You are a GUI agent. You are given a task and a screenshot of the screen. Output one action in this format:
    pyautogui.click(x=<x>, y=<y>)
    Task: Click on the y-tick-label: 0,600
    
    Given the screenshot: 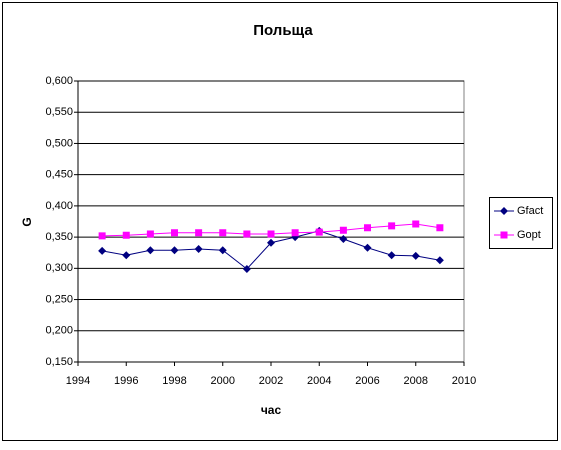 What is the action you would take?
    pyautogui.click(x=59, y=81)
    